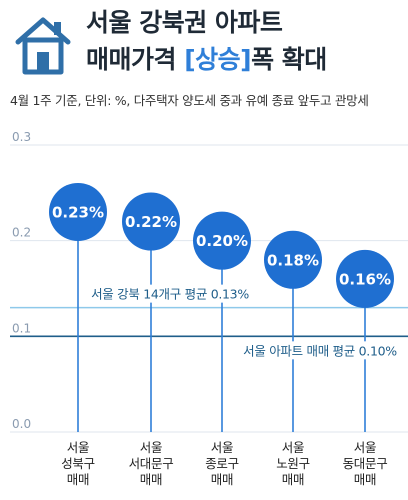  I want to click on title-line-2: 매매가격 [상승]폭 확대, so click(206, 60).